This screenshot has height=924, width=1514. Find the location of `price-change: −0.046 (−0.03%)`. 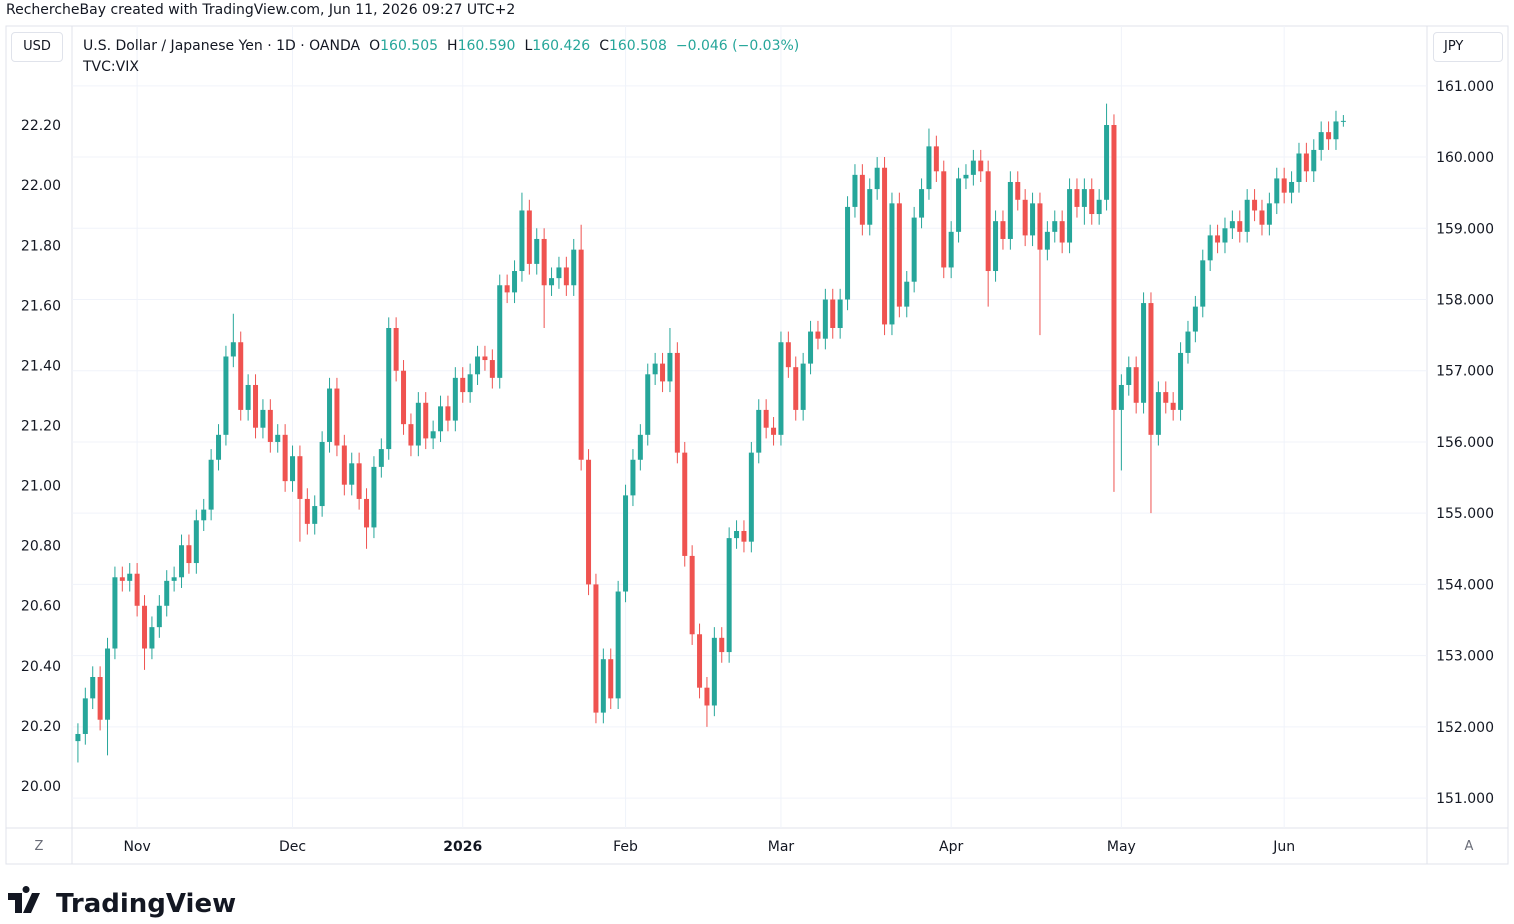

price-change: −0.046 (−0.03%) is located at coordinates (737, 46).